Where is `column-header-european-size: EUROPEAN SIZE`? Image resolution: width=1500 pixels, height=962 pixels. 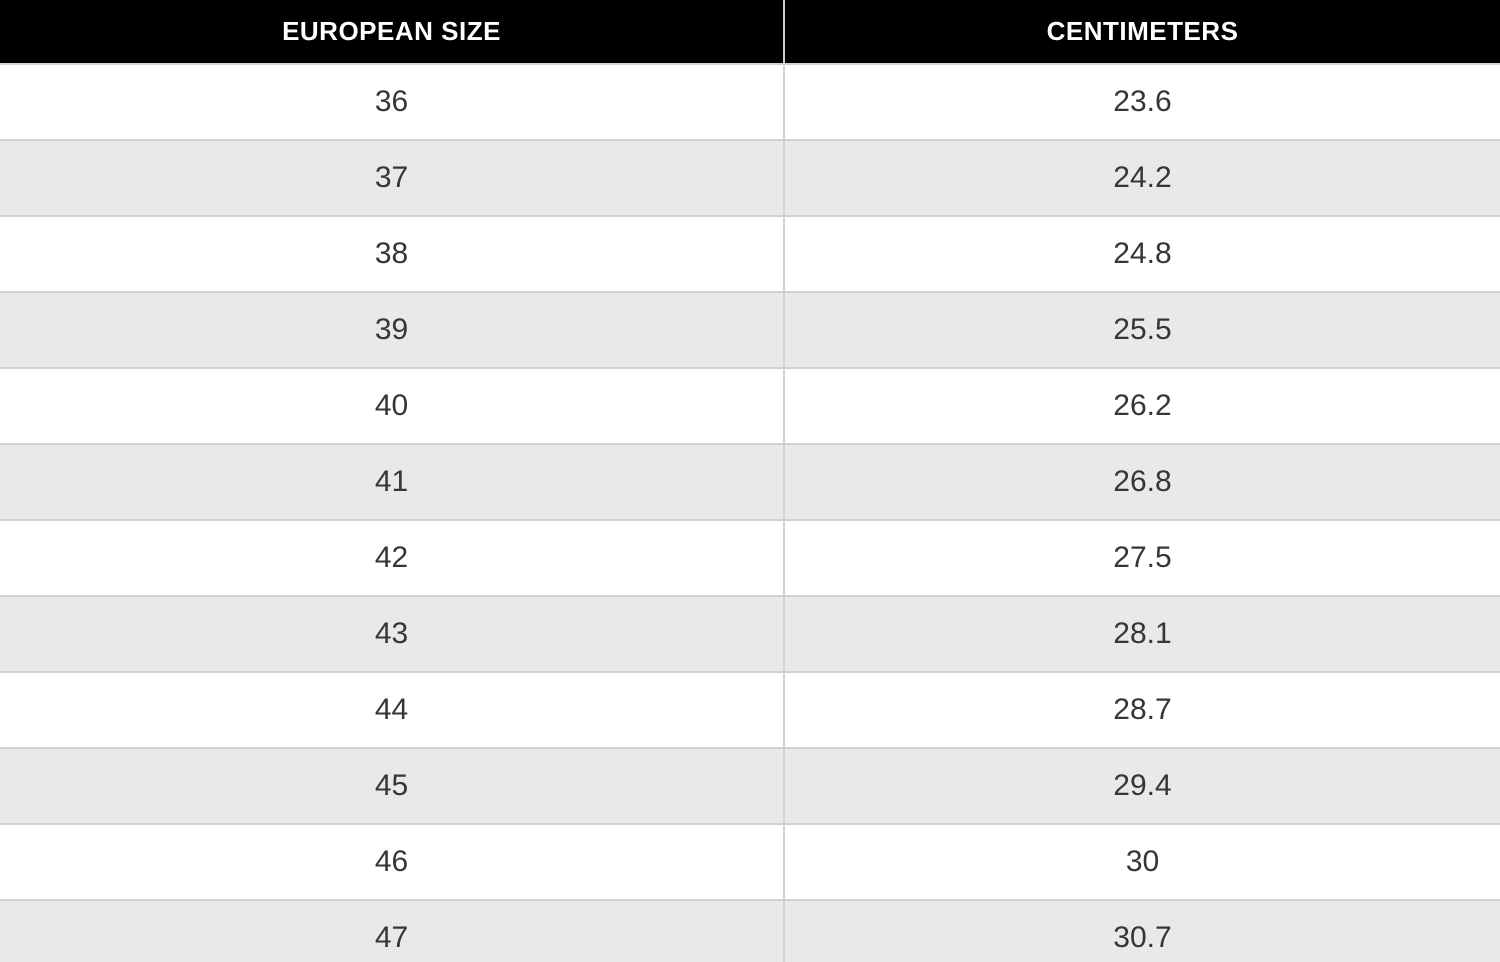 column-header-european-size: EUROPEAN SIZE is located at coordinates (392, 31).